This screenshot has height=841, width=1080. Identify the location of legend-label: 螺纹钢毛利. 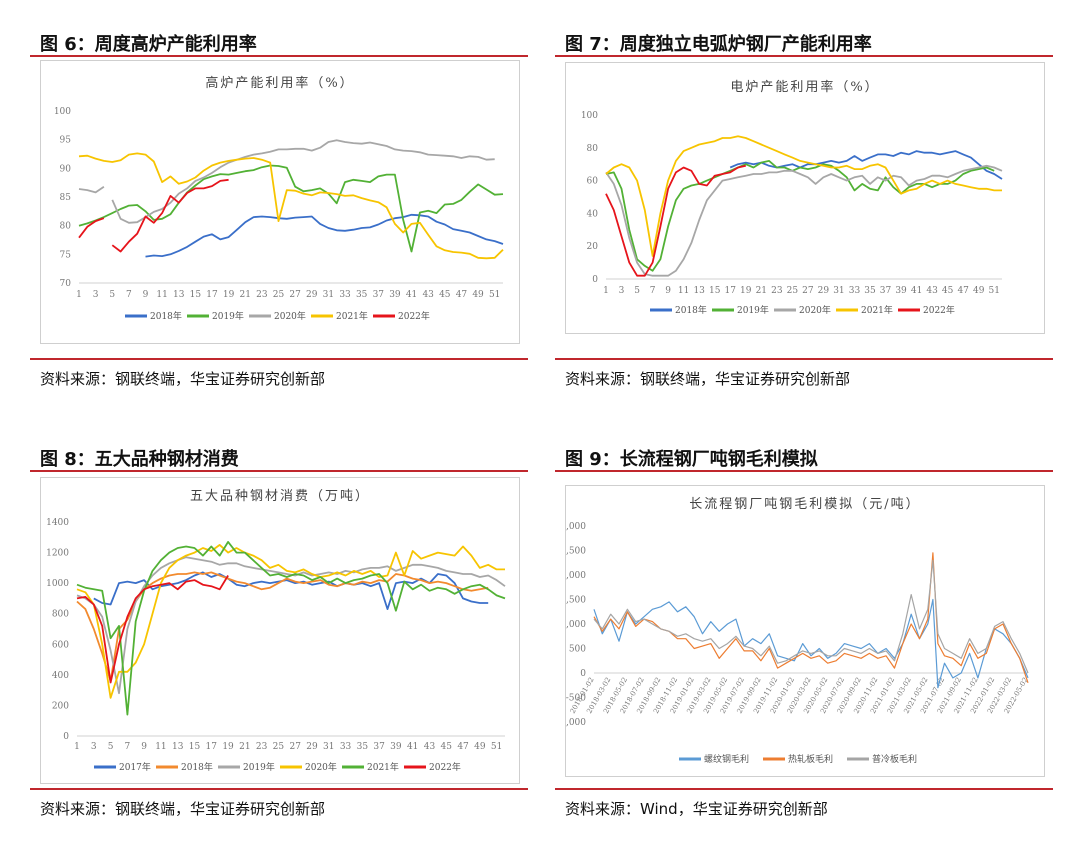
(726, 759).